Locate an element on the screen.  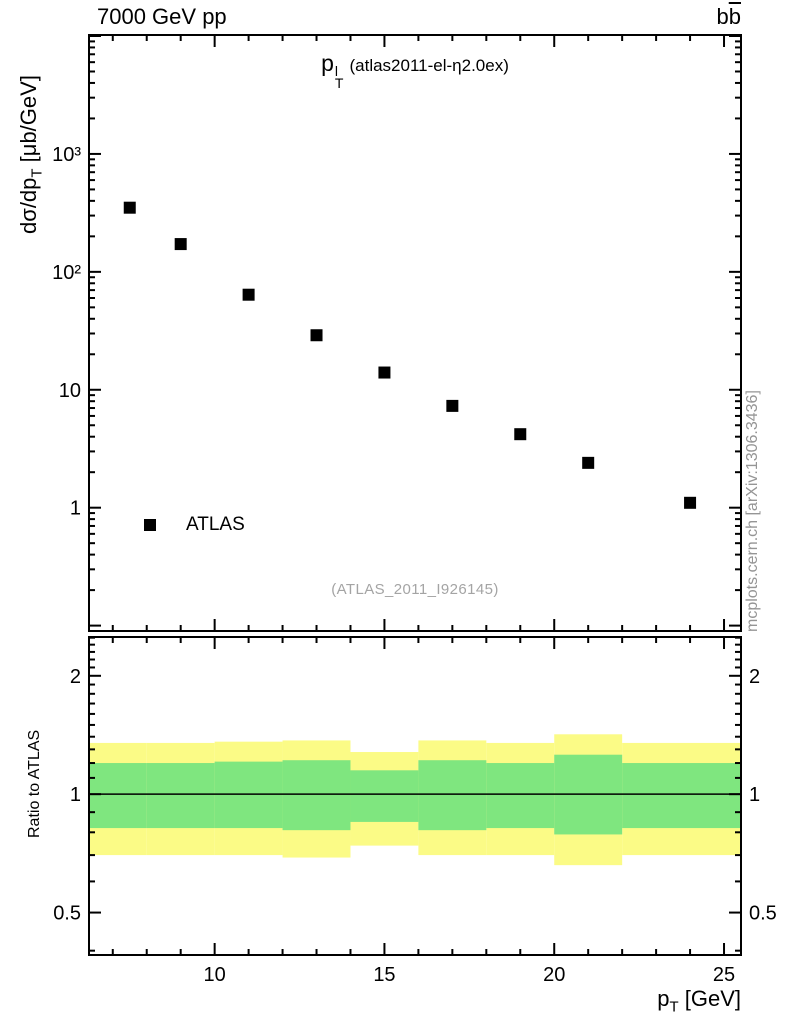
ratio-y-tick-label-right: 1 is located at coordinates (754, 795).